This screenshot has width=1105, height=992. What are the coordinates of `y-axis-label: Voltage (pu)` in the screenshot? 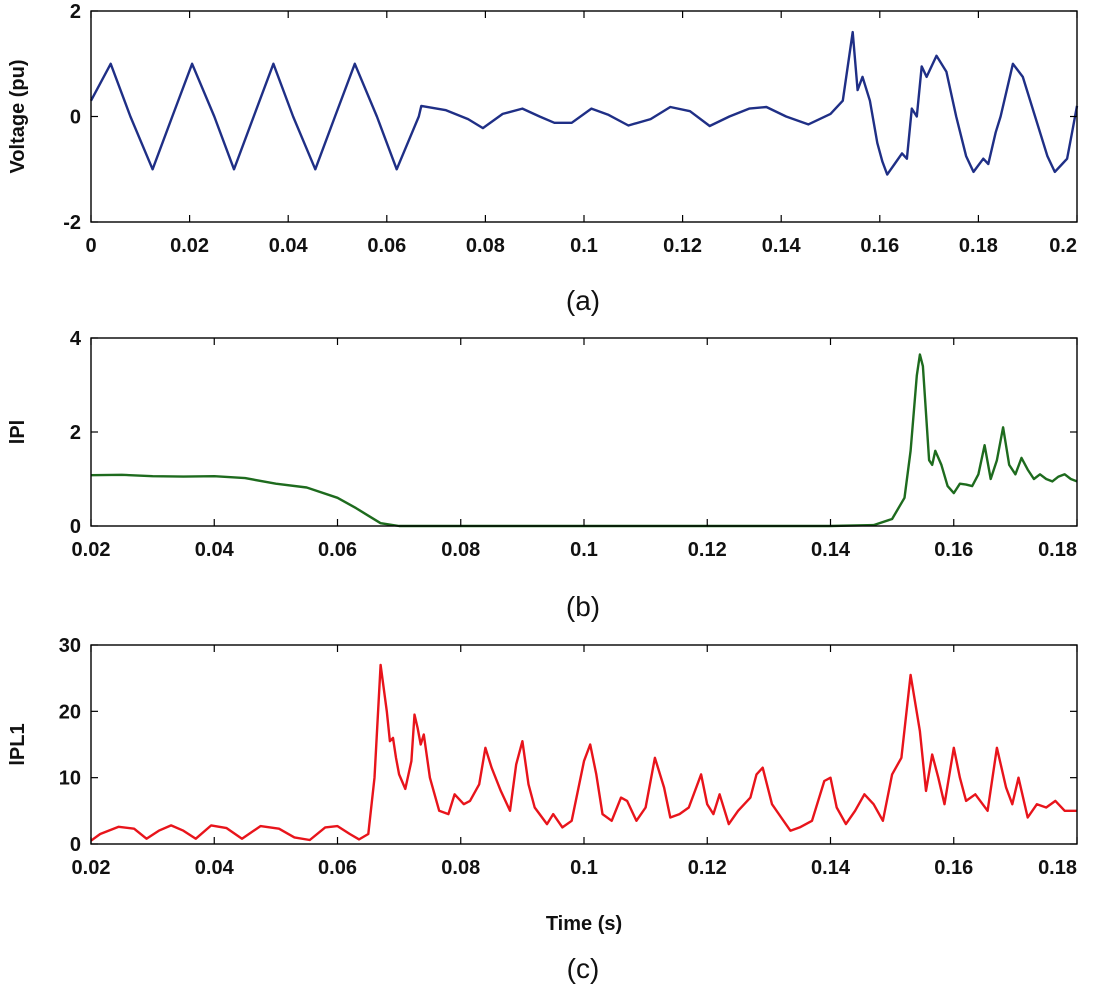 It's located at (18, 116).